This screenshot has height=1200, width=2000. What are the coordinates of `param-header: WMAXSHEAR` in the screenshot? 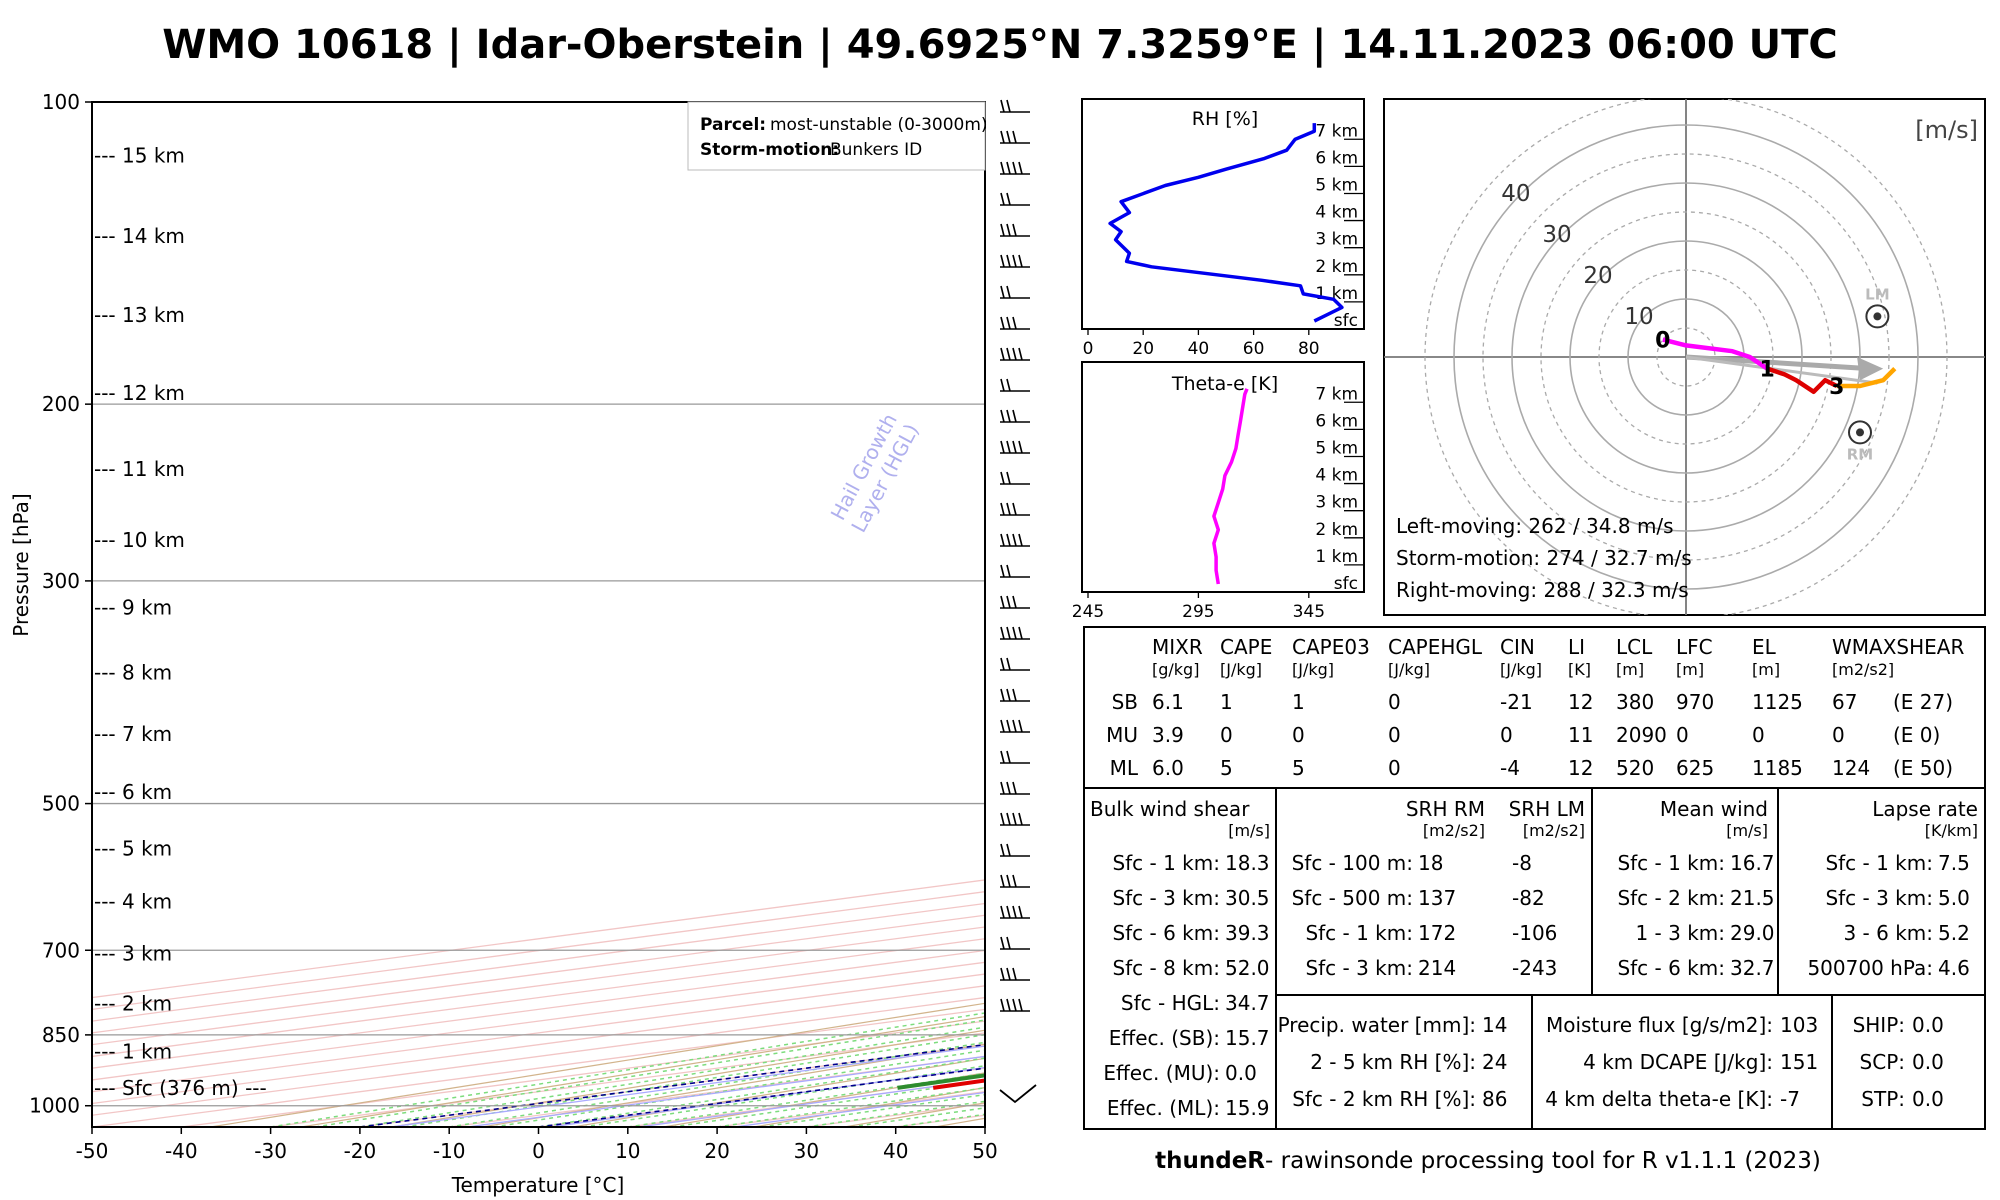 It's located at (1898, 647).